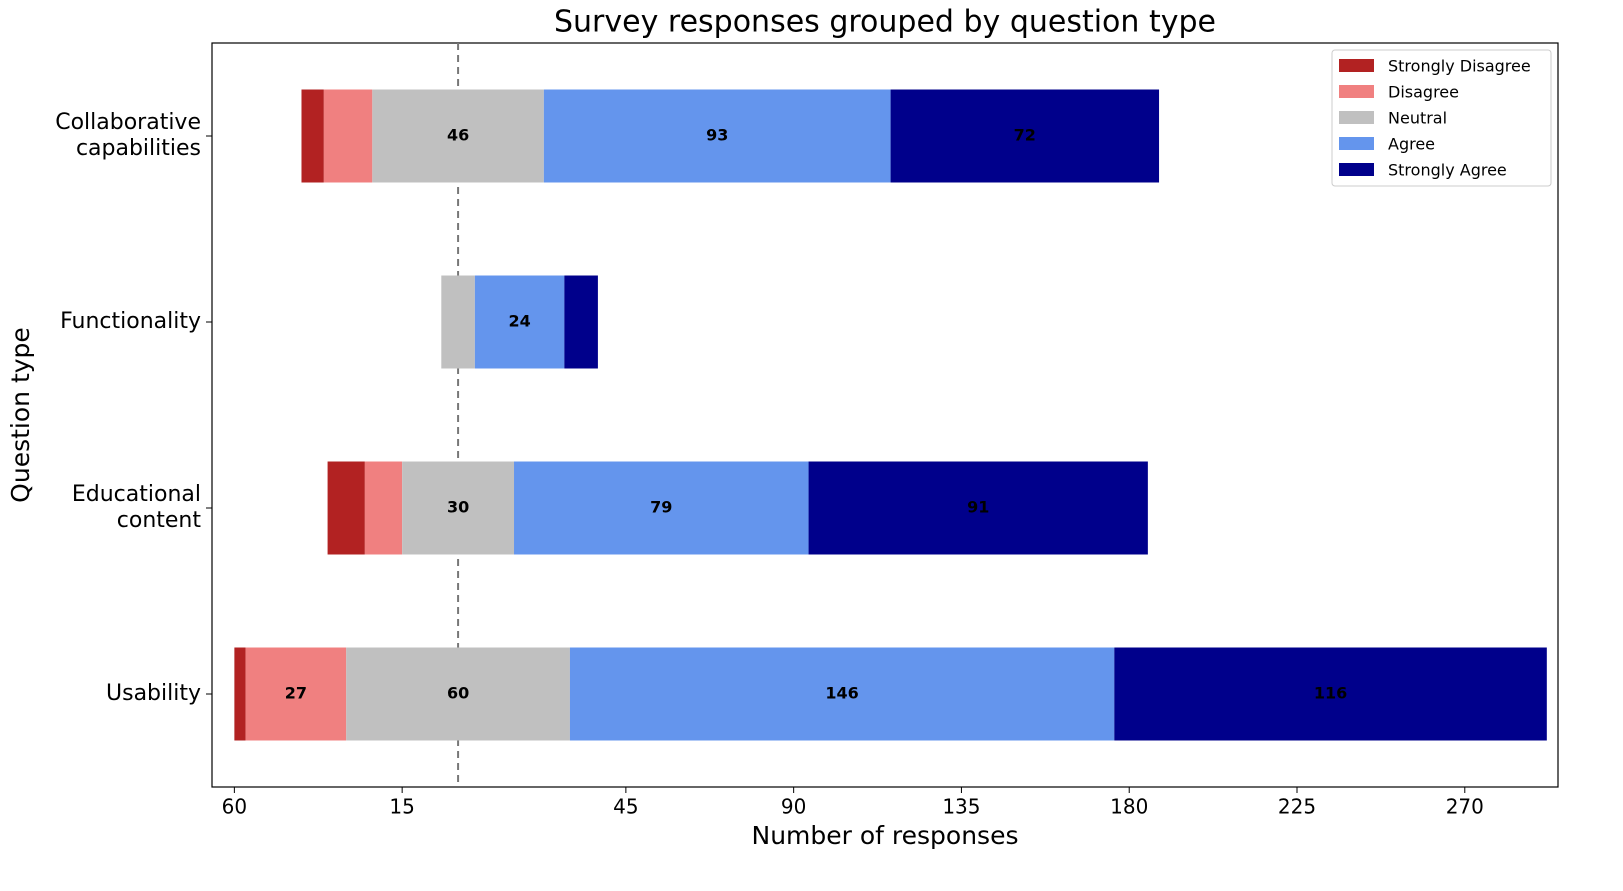 Image resolution: width=1623 pixels, height=891 pixels. I want to click on x-tick-label: 90, so click(793, 807).